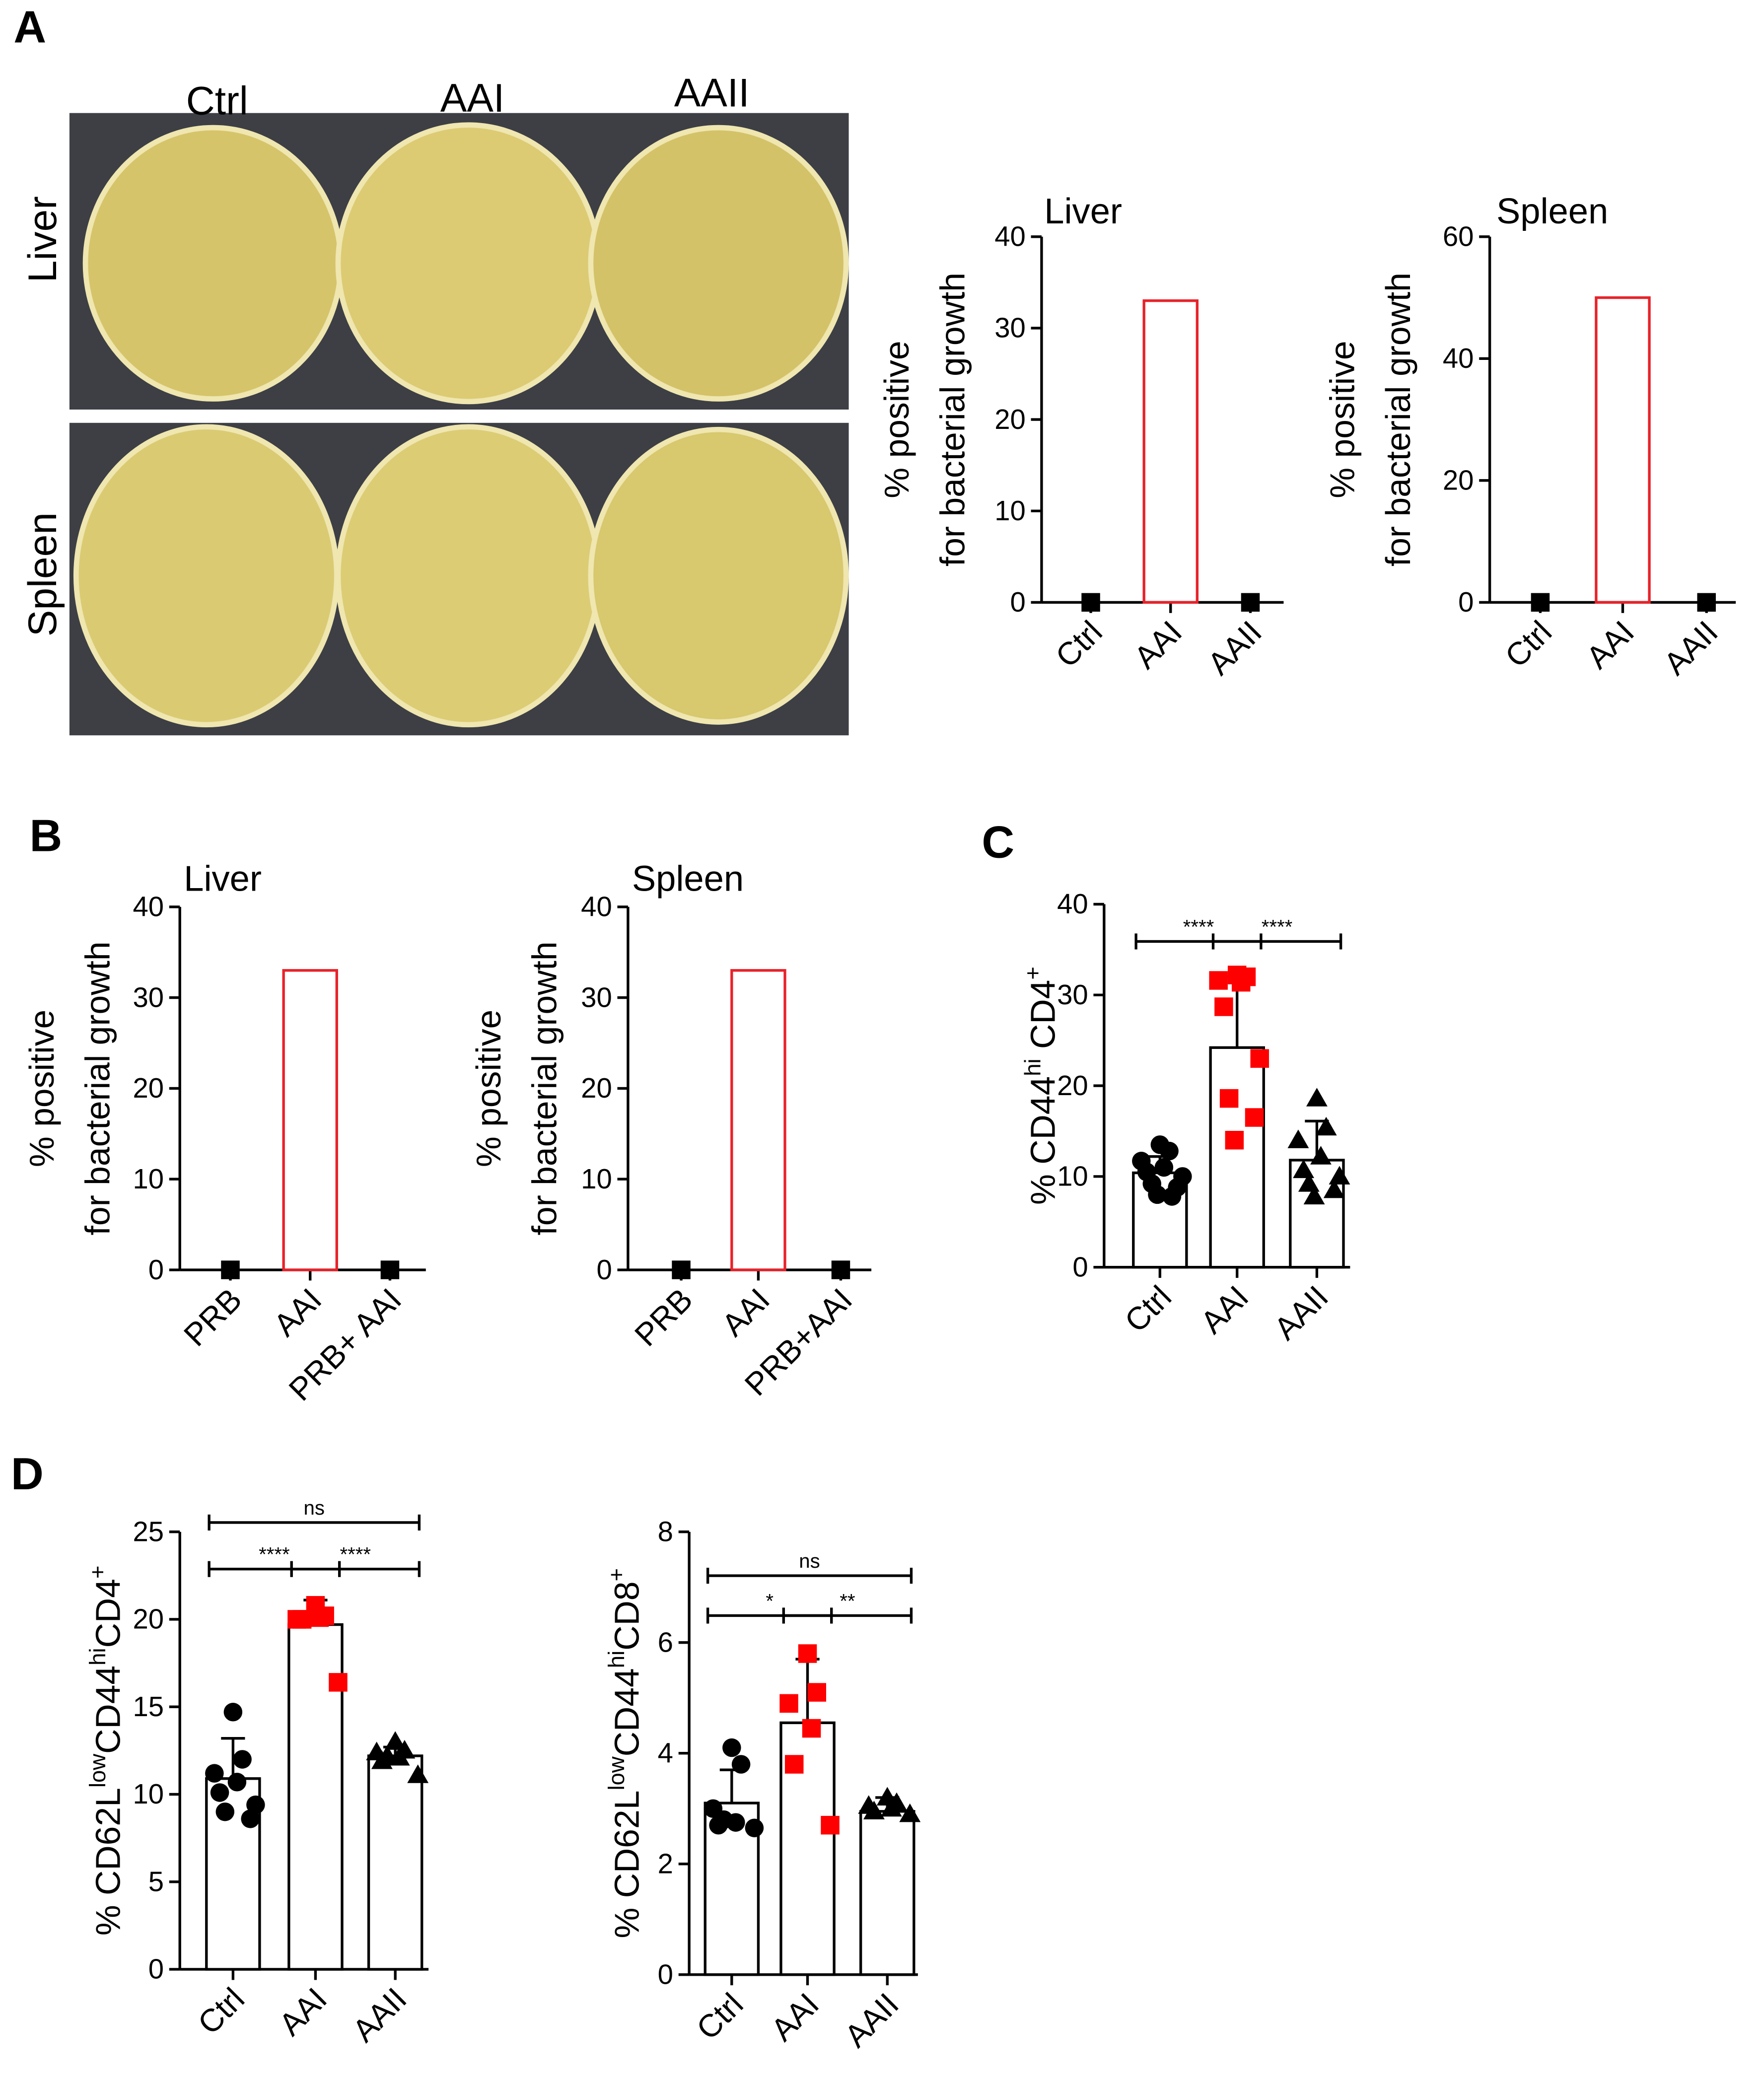 The width and height of the screenshot is (1764, 2085). What do you see at coordinates (156, 1881) in the screenshot?
I see `y-tick-label: 5` at bounding box center [156, 1881].